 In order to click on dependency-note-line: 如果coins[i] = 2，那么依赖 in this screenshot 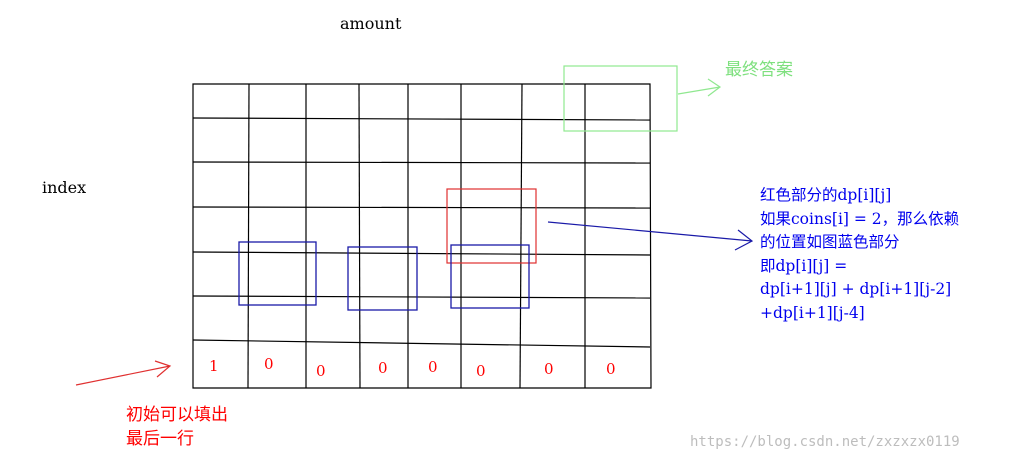, I will do `click(860, 218)`.